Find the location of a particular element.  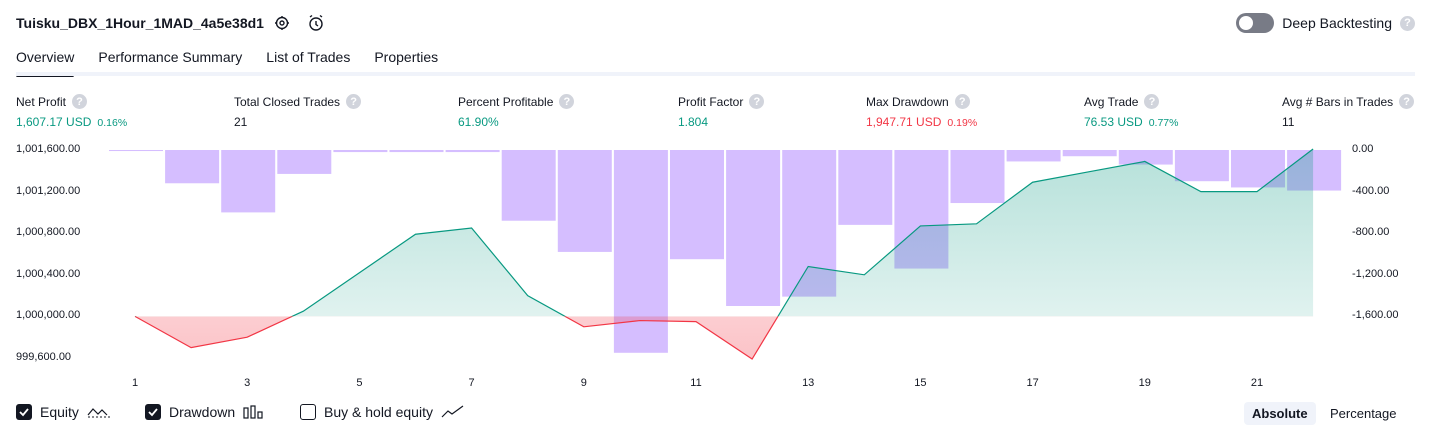

metric-percent: 0.16% is located at coordinates (112, 123).